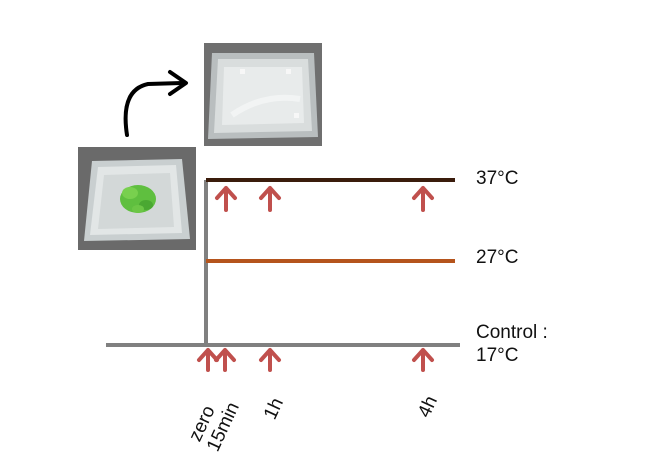 Image resolution: width=665 pixels, height=455 pixels. I want to click on petri-dish-lid-photo, so click(263, 94).